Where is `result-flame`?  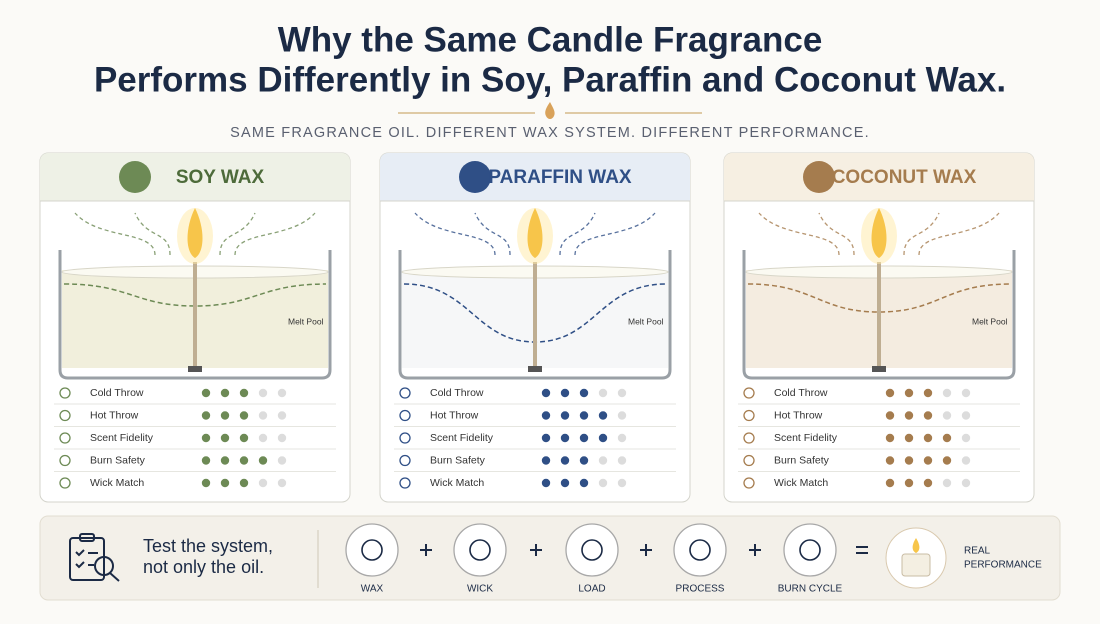 result-flame is located at coordinates (916, 545).